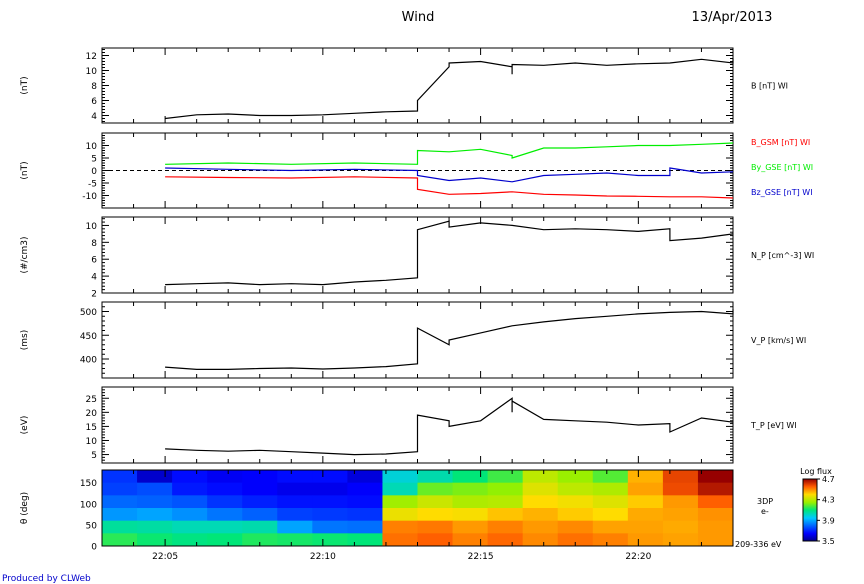 This screenshot has height=584, width=864. What do you see at coordinates (92, 185) in the screenshot?
I see `y-tick-label: -5` at bounding box center [92, 185].